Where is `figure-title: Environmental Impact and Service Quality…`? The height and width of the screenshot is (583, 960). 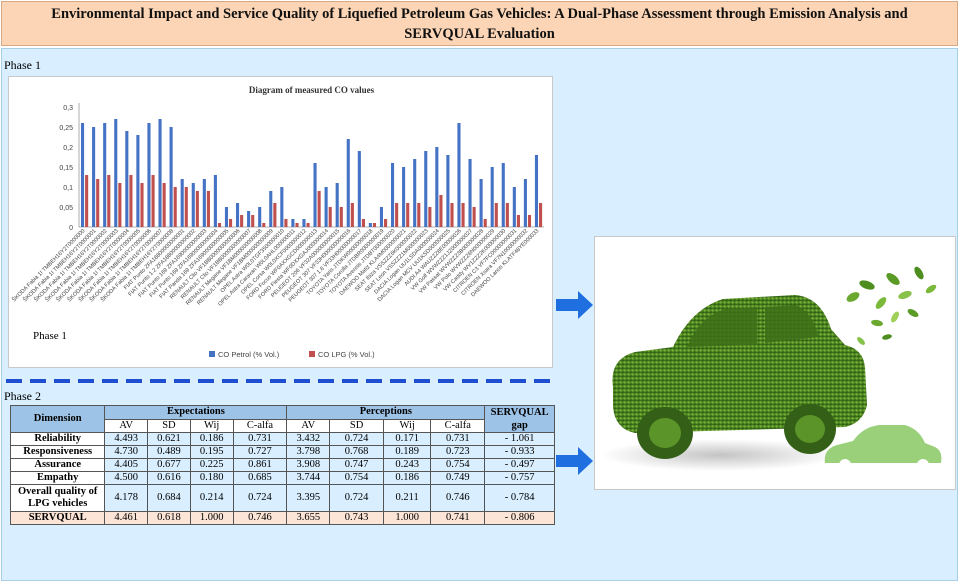 figure-title: Environmental Impact and Service Quality… is located at coordinates (479, 23).